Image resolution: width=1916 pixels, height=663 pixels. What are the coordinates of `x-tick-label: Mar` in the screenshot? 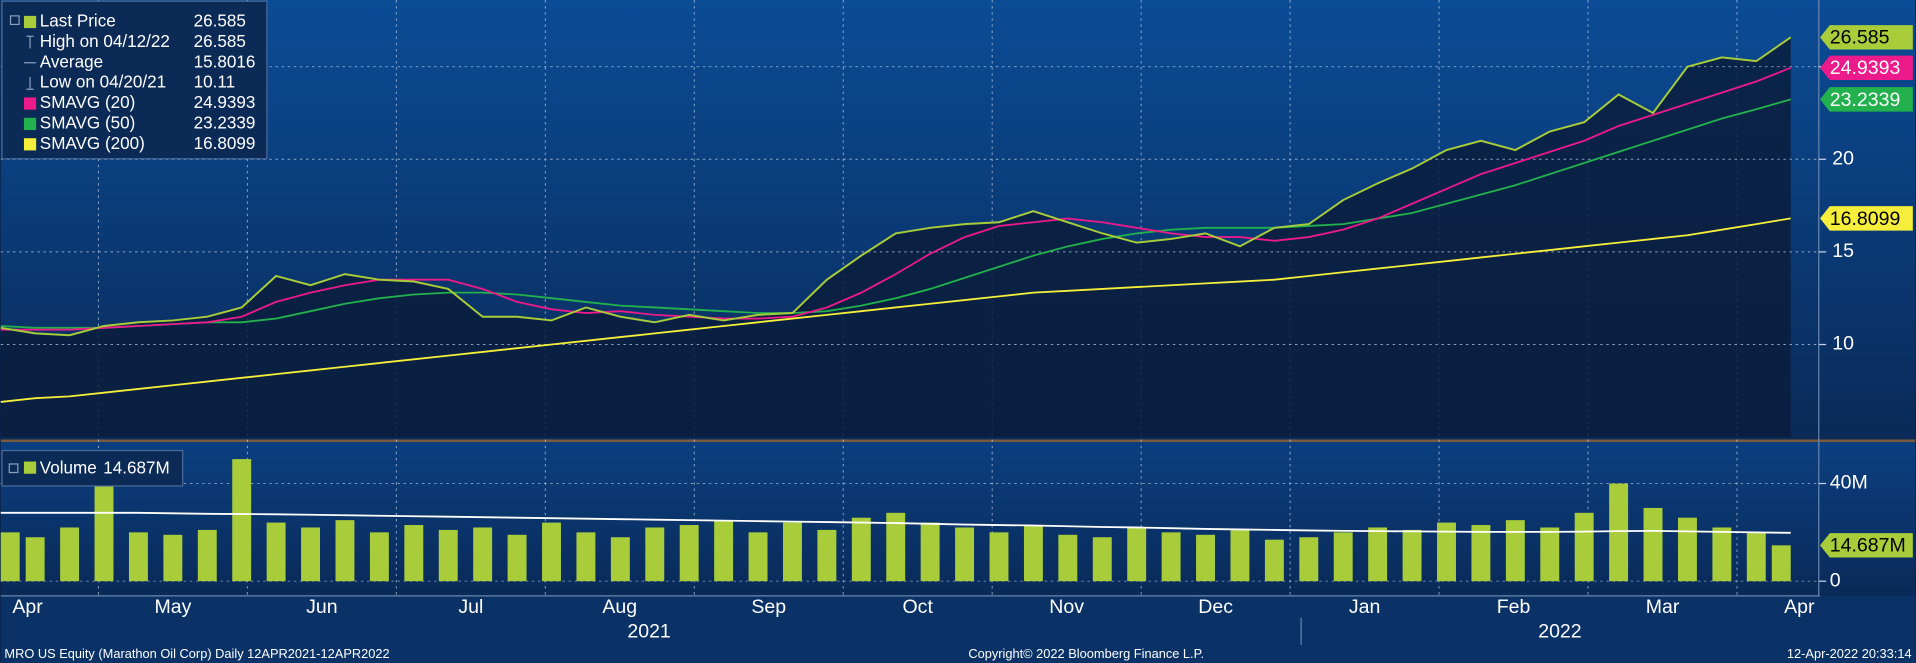 It's located at (1663, 607).